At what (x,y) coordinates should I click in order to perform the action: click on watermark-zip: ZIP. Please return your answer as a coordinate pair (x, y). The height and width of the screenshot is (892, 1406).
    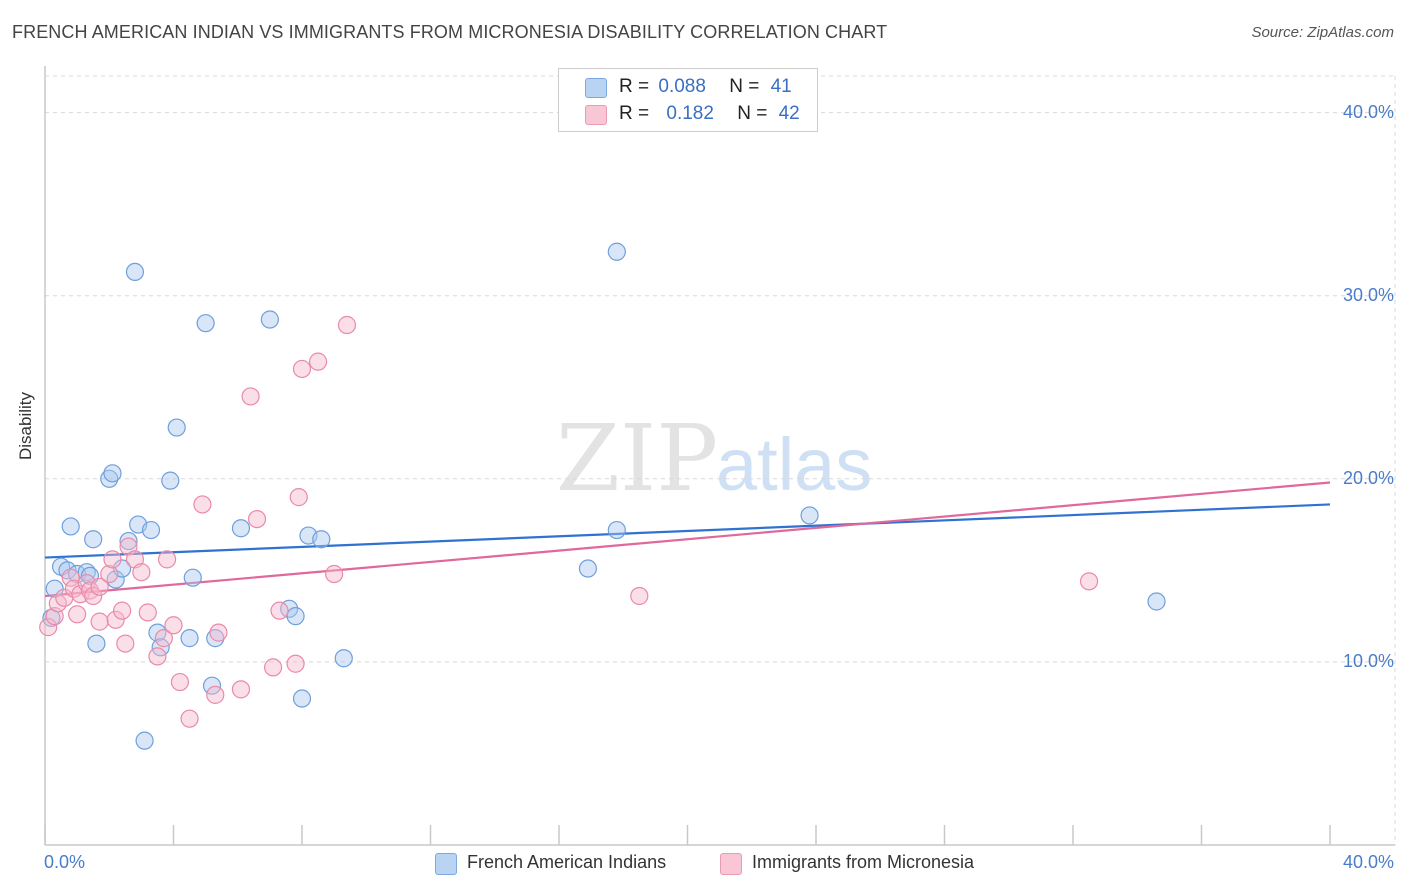
    Looking at the image, I should click on (637, 458).